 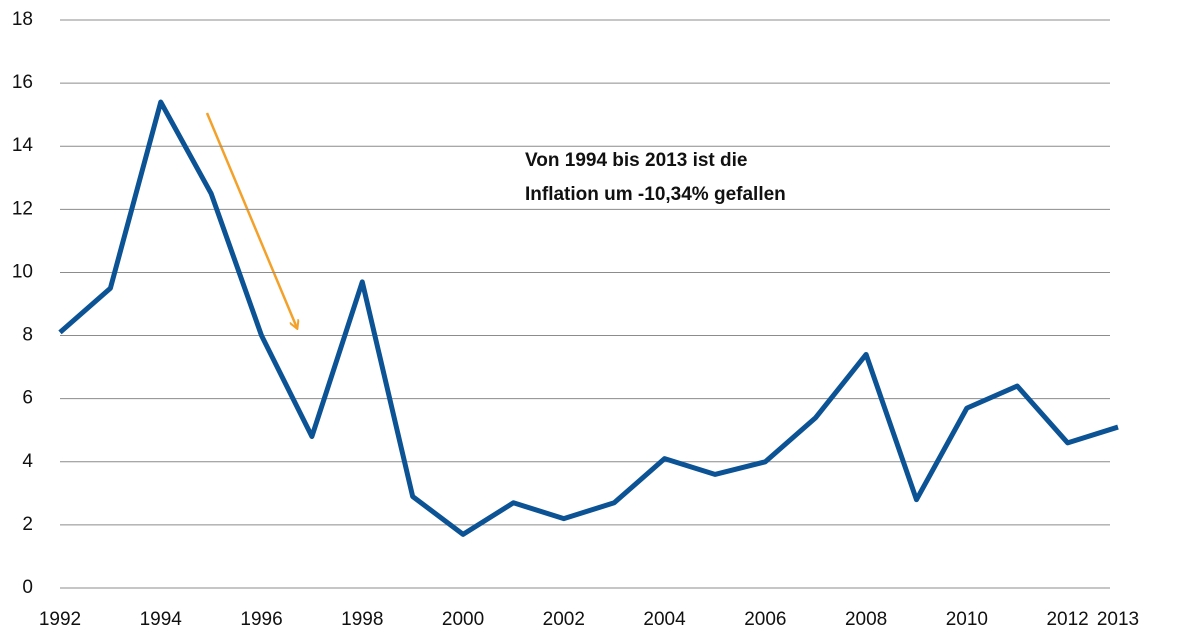 What do you see at coordinates (27, 461) in the screenshot?
I see `y-tick-label: 4` at bounding box center [27, 461].